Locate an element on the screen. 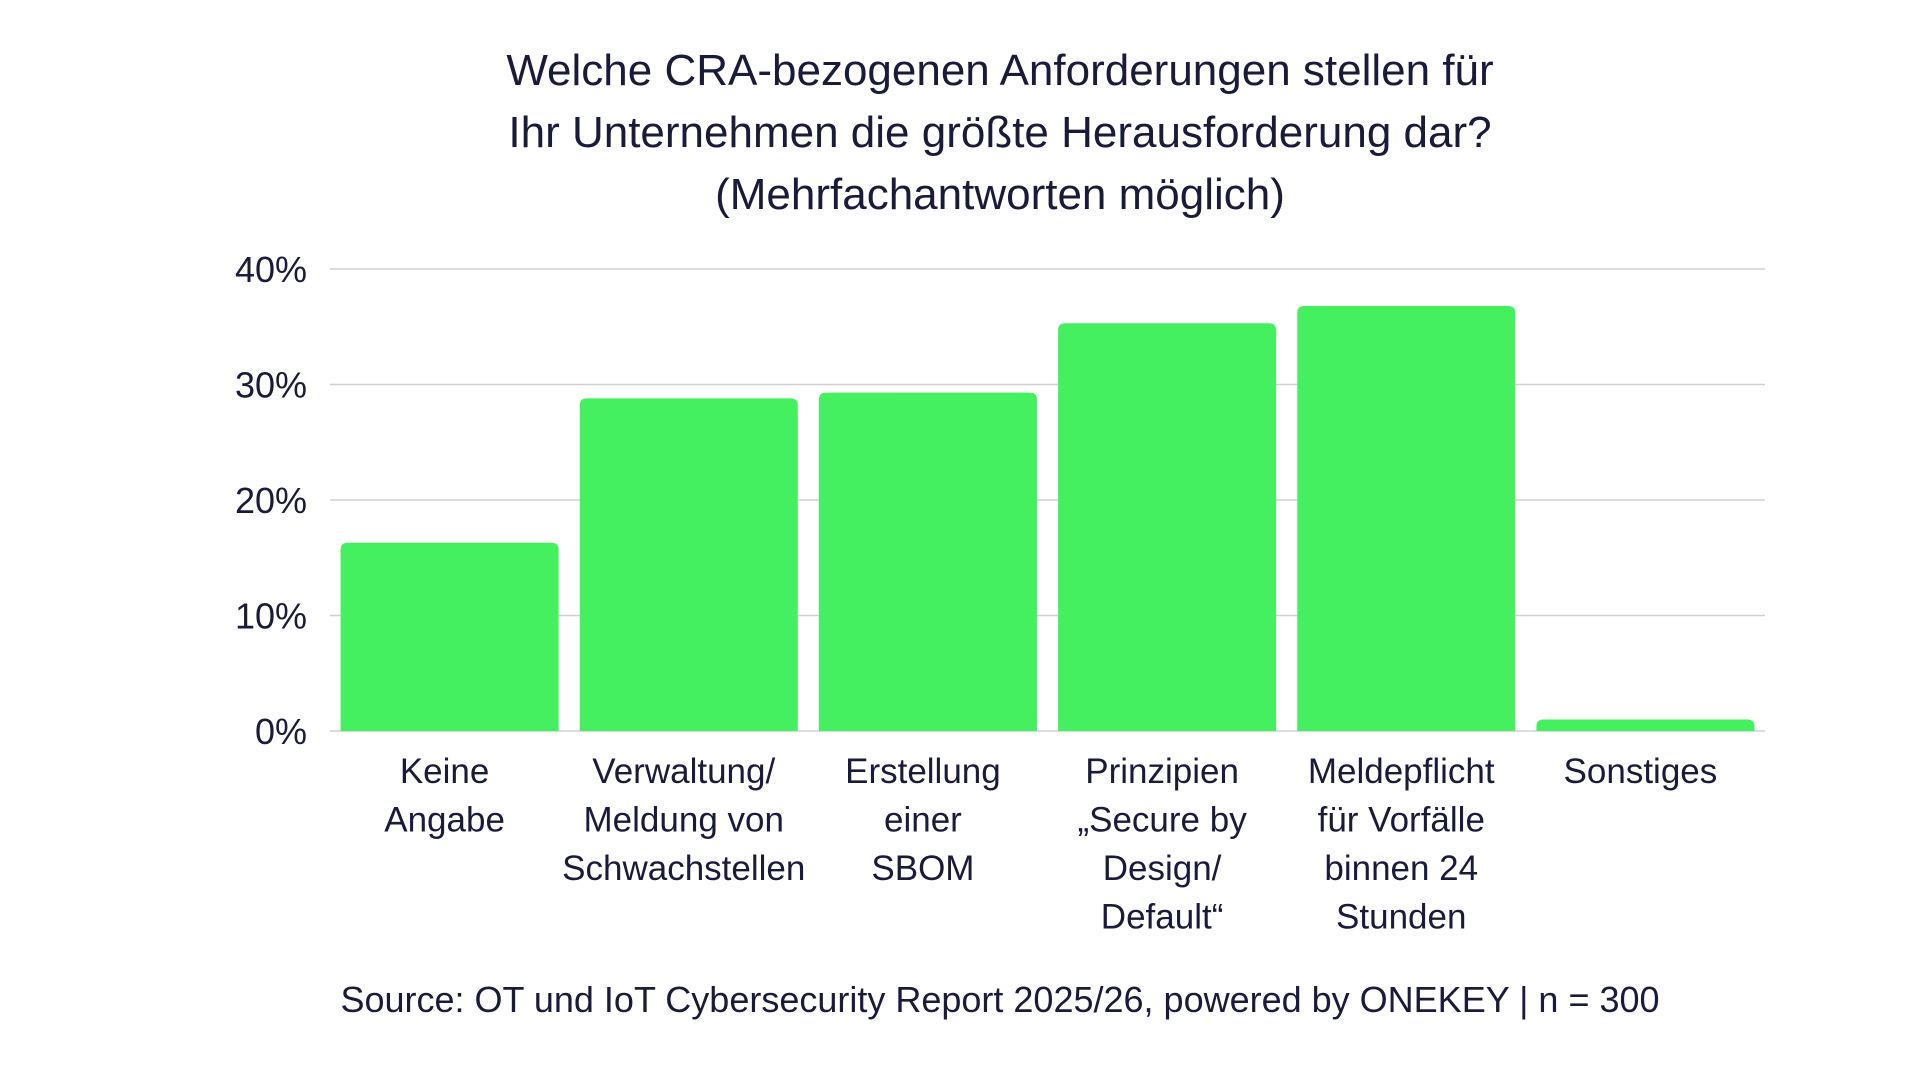 This screenshot has width=1920, height=1080. x-category-label: Sonstiges is located at coordinates (1641, 771).